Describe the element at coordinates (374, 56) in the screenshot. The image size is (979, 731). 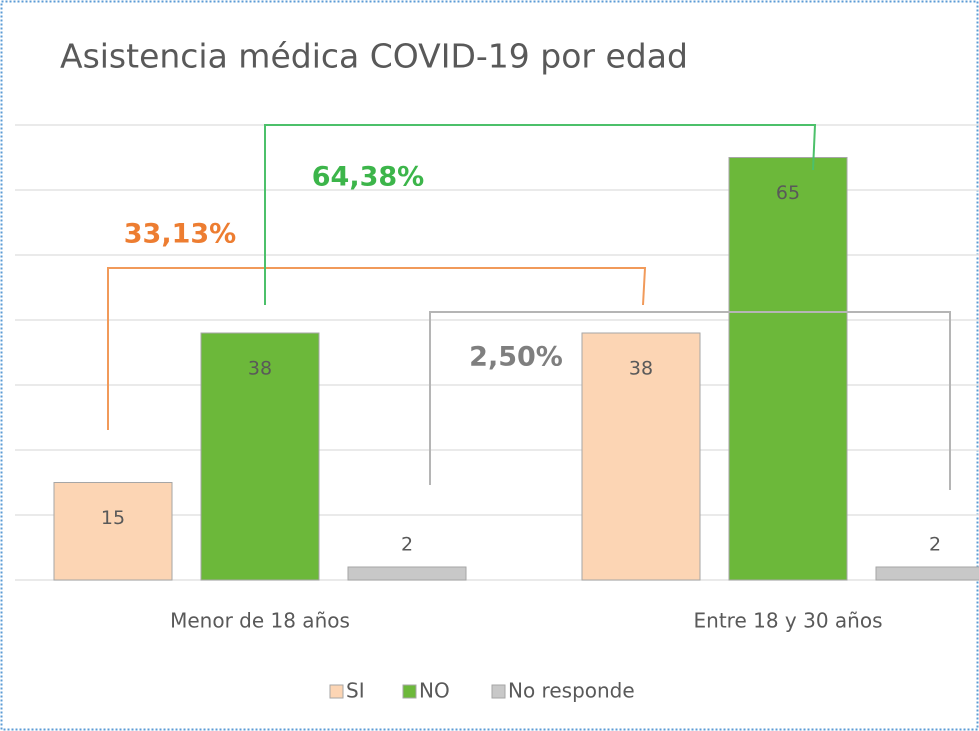
I see `chart-title: Asistencia médica COVID-19 por edad` at that location.